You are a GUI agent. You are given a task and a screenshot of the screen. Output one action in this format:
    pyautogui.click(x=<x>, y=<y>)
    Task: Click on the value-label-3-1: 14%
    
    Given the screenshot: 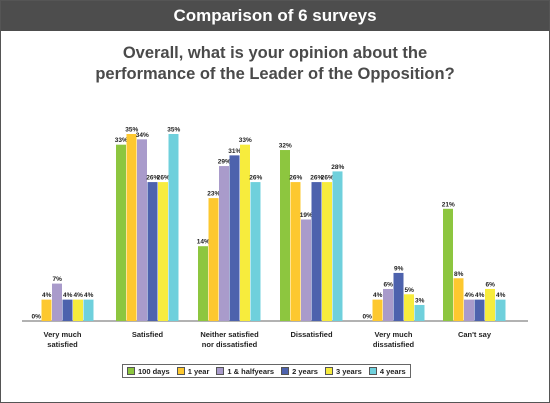 What is the action you would take?
    pyautogui.click(x=203, y=242)
    